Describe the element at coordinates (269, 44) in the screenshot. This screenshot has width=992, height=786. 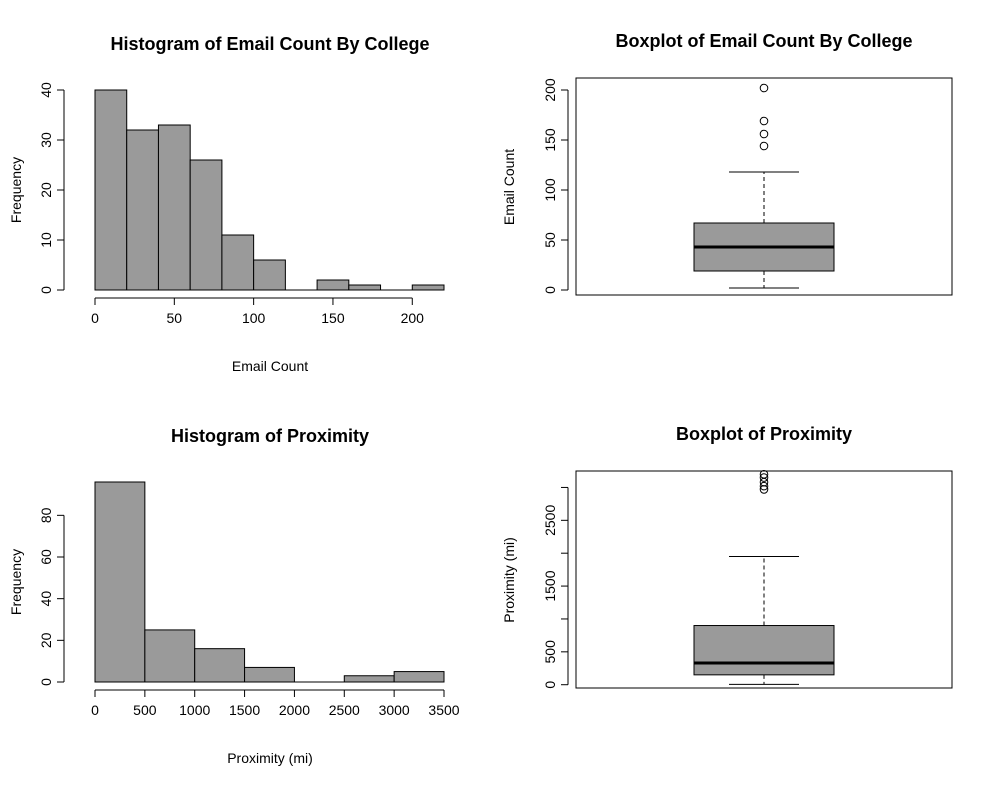
I see `chart-title: Histogram of Email Count By College` at that location.